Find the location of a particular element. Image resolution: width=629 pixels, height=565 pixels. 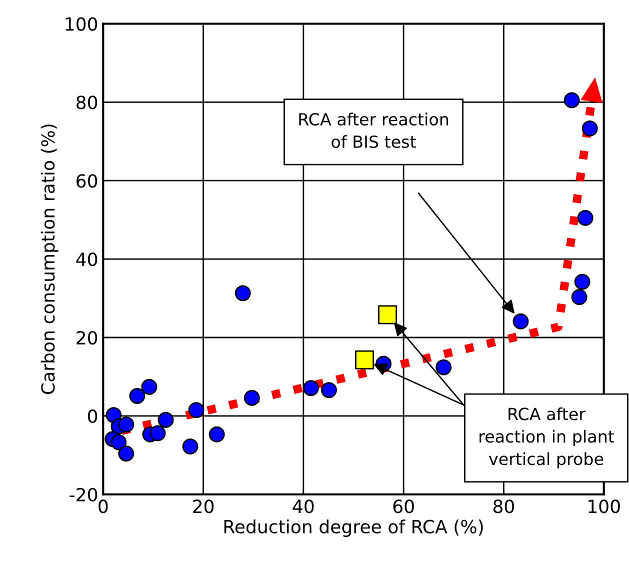

x-axis-title: Reduction degree of RCA (%) is located at coordinates (353, 528).